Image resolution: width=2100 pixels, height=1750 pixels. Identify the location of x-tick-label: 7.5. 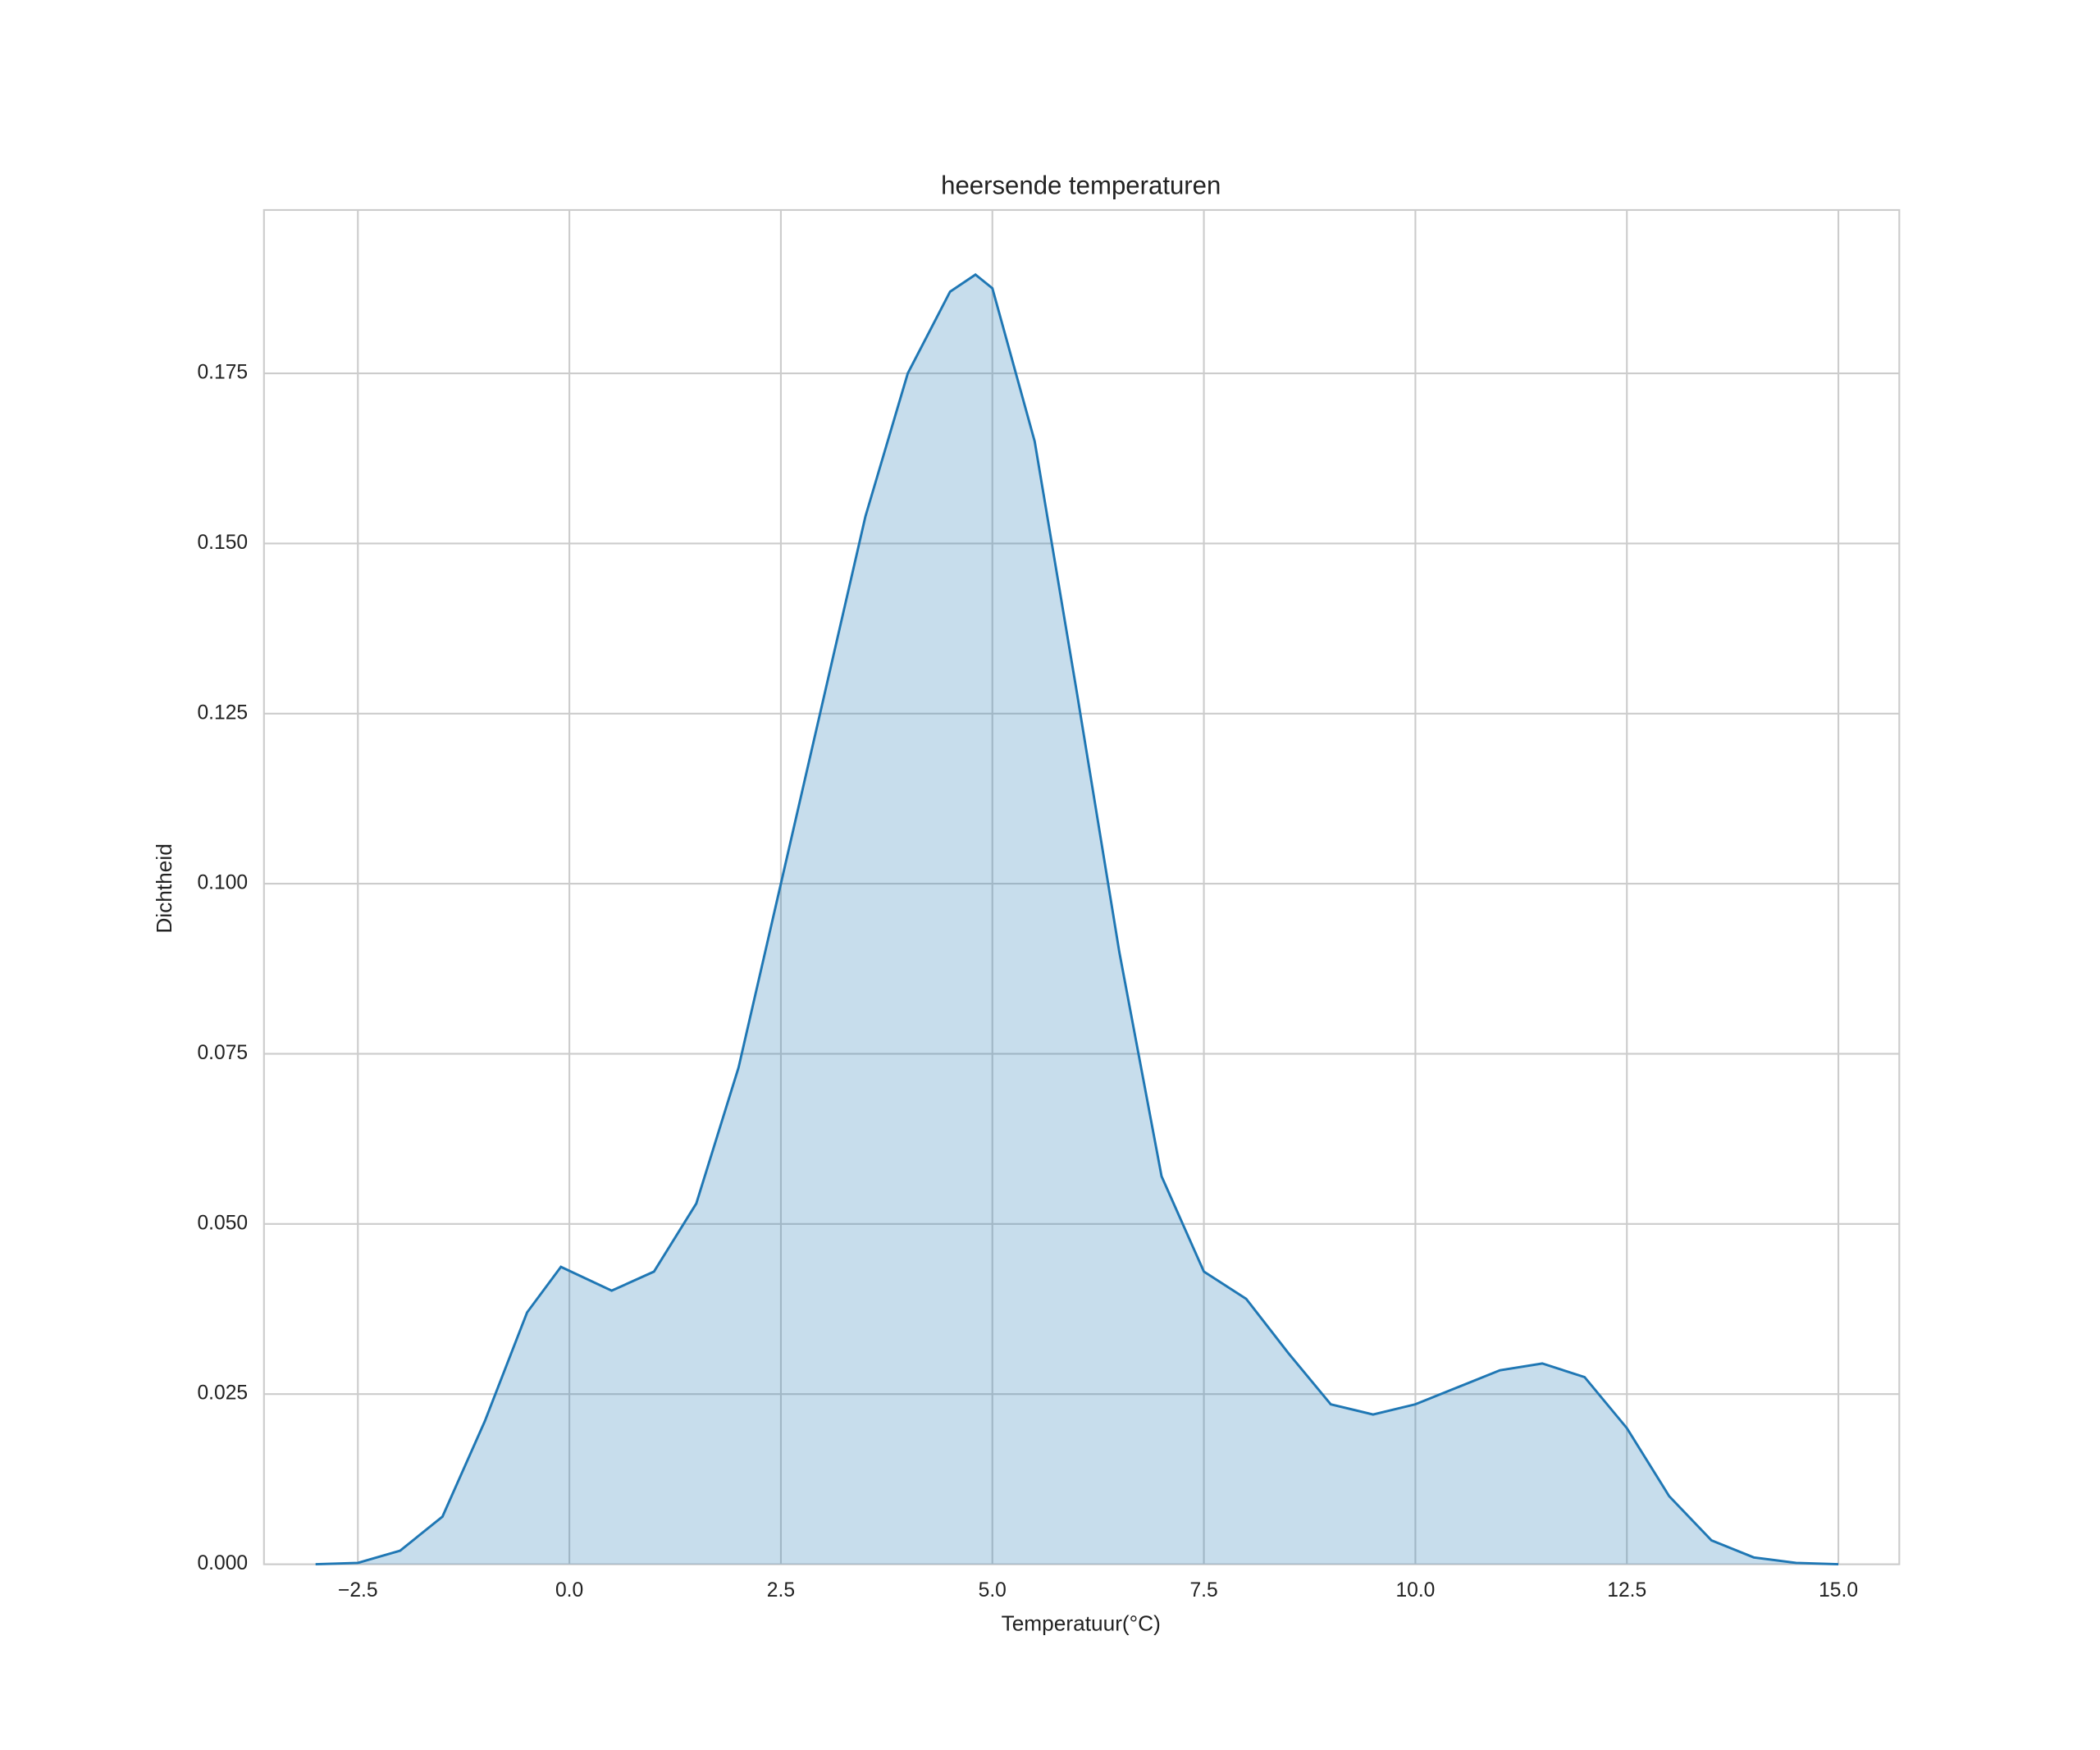
(1203, 1590).